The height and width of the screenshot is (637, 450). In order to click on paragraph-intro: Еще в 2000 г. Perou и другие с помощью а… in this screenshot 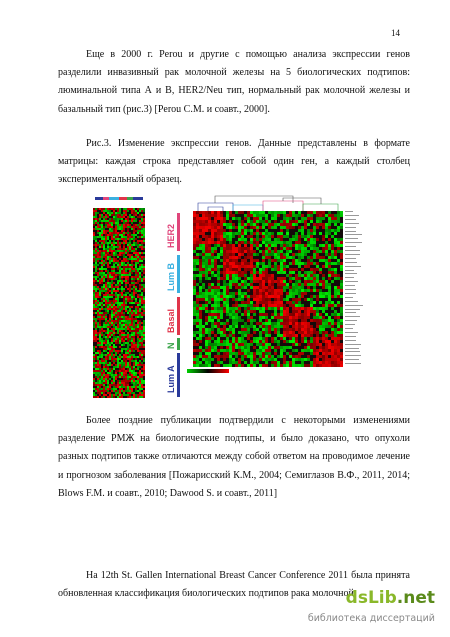, I will do `click(234, 82)`.